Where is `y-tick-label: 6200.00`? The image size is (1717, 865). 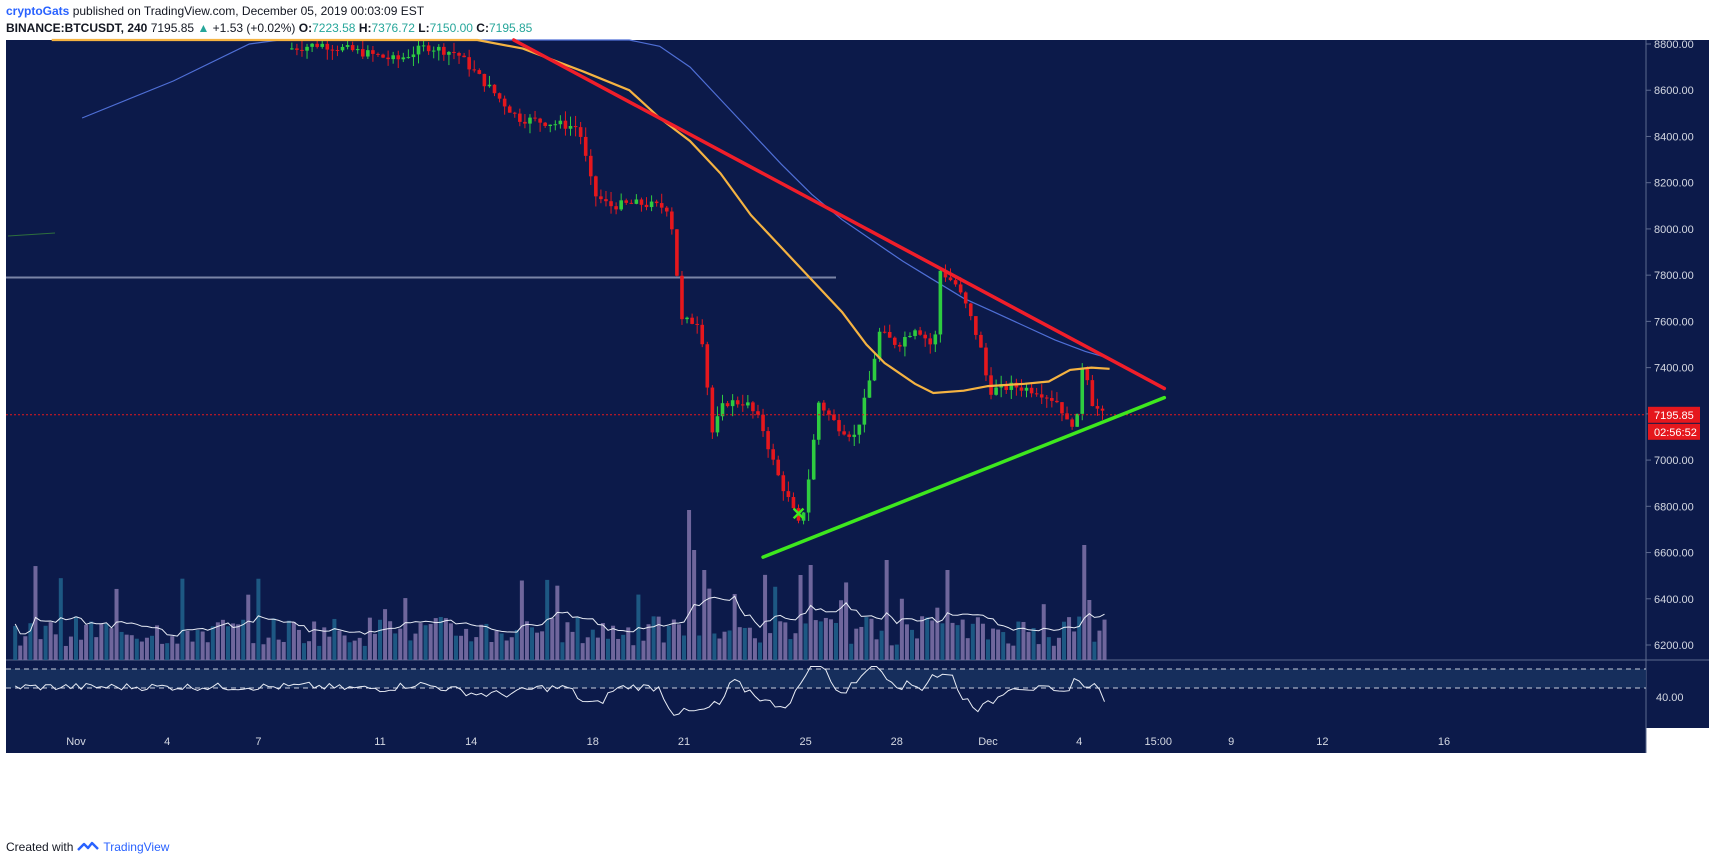
y-tick-label: 6200.00 is located at coordinates (1674, 646).